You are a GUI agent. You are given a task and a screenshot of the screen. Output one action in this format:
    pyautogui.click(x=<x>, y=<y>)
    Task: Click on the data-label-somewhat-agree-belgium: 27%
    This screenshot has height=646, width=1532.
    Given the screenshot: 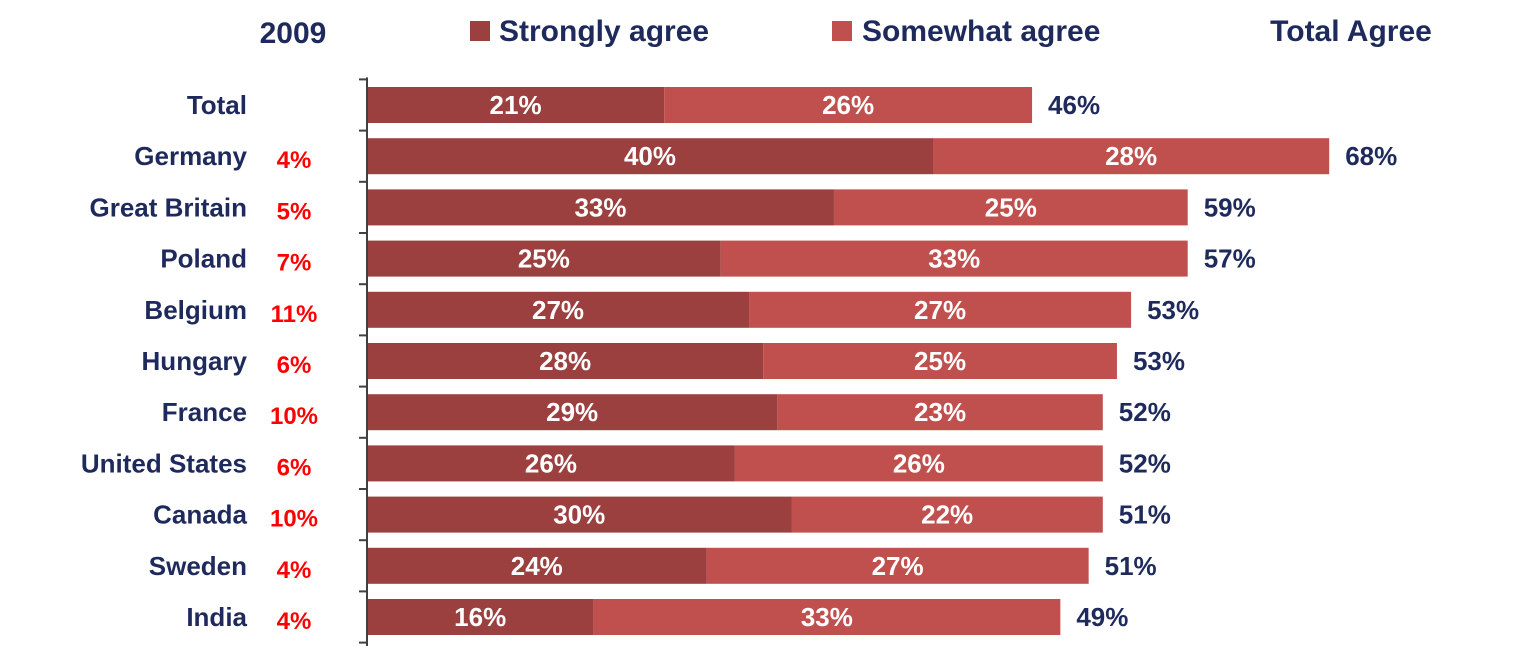 What is the action you would take?
    pyautogui.click(x=940, y=310)
    